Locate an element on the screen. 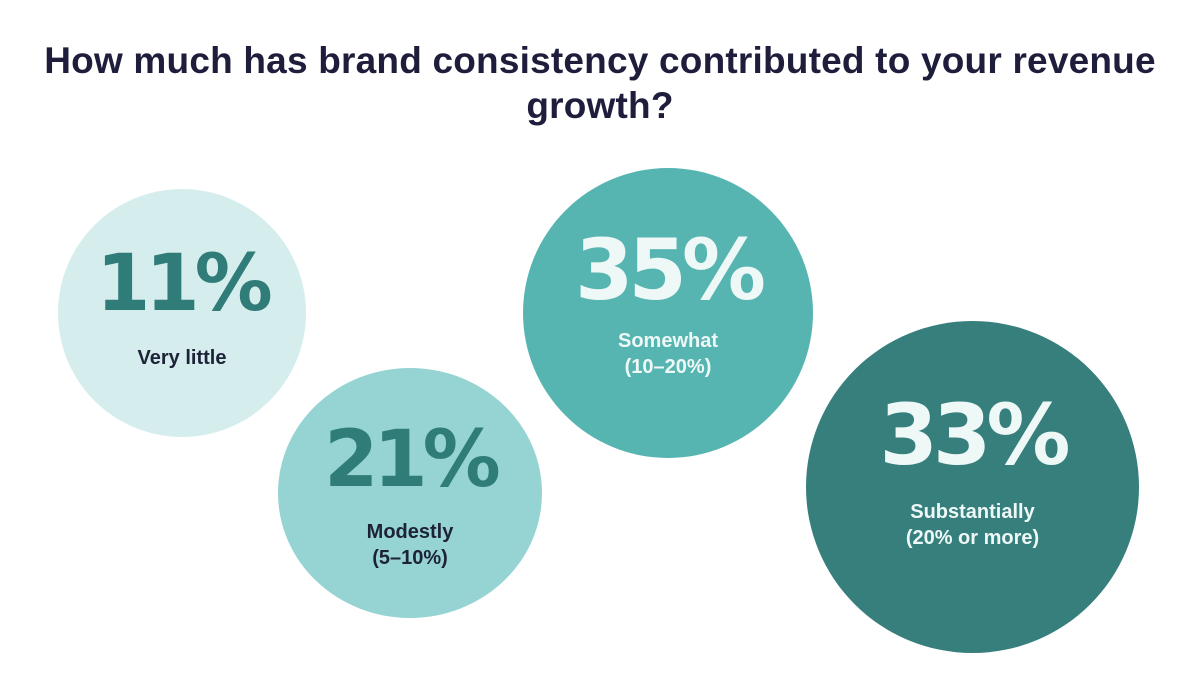 The width and height of the screenshot is (1200, 691). bubble-label: Very little is located at coordinates (182, 358).